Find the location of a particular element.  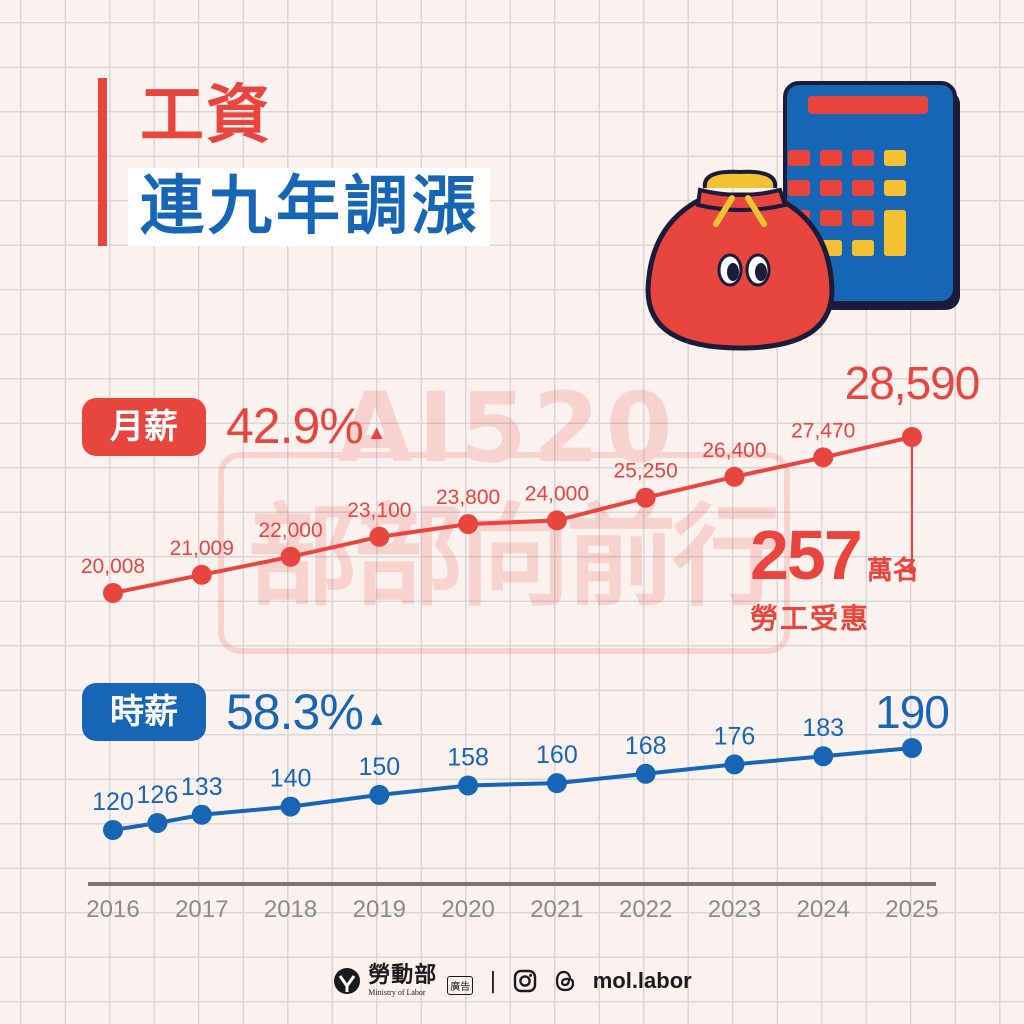

hourly-data-label: 133 is located at coordinates (202, 787).